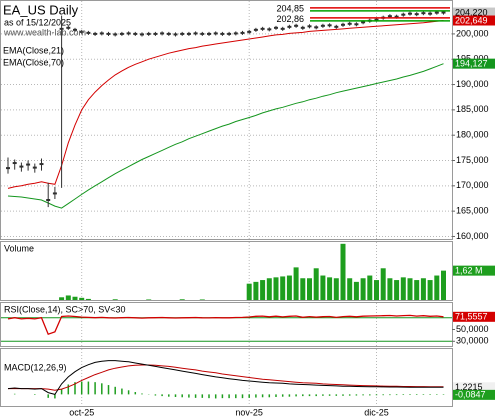 The width and height of the screenshot is (496, 420). I want to click on y-tick-label: 50,0000, so click(472, 329).